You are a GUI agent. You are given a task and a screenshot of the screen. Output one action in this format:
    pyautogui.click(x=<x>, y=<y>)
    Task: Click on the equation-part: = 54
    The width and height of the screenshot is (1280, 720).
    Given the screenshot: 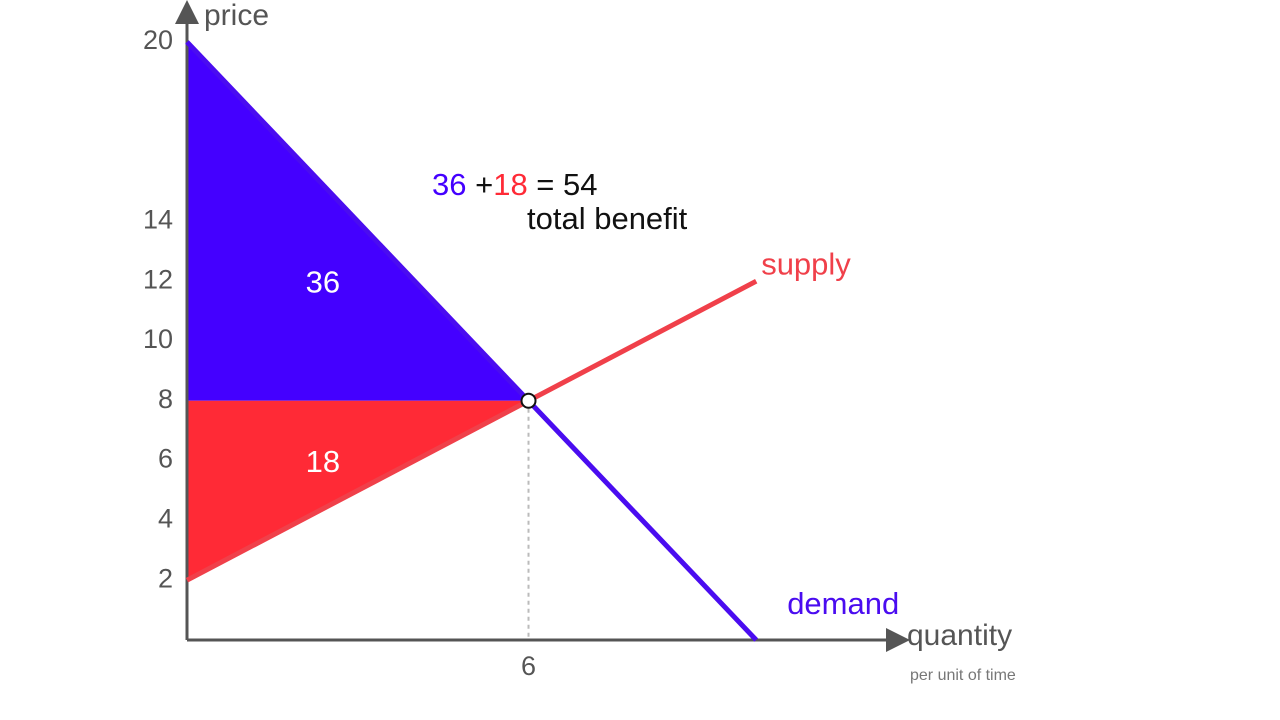 What is the action you would take?
    pyautogui.click(x=563, y=184)
    